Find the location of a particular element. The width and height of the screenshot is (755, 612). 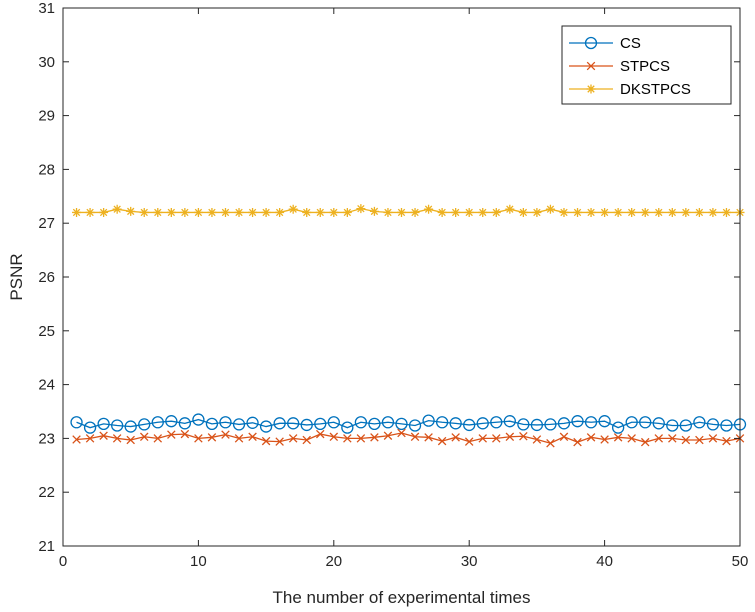

y-axis-label: PSNR is located at coordinates (16, 276).